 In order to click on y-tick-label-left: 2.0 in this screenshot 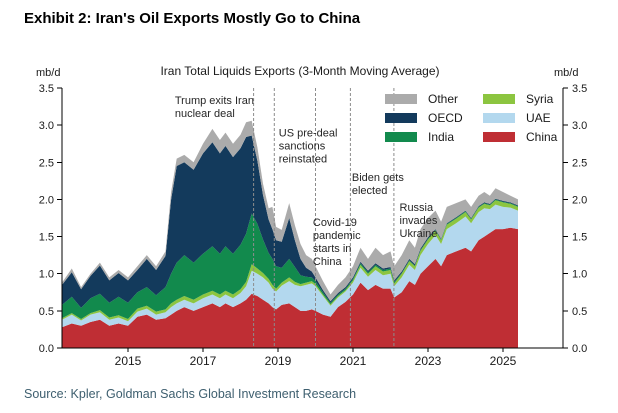, I will do `click(46, 200)`.